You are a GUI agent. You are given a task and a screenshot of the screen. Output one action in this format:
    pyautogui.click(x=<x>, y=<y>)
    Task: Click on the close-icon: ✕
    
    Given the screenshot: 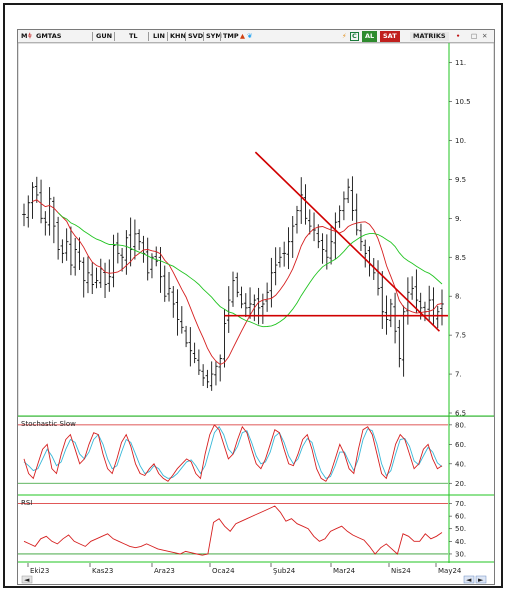 What is the action you would take?
    pyautogui.click(x=485, y=36)
    